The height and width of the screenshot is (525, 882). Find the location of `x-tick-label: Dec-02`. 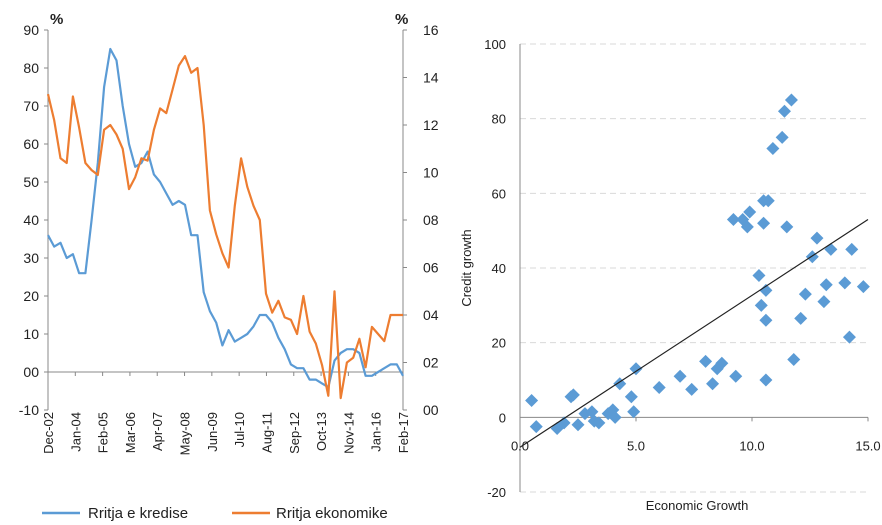

x-tick-label: Dec-02 is located at coordinates (48, 433).